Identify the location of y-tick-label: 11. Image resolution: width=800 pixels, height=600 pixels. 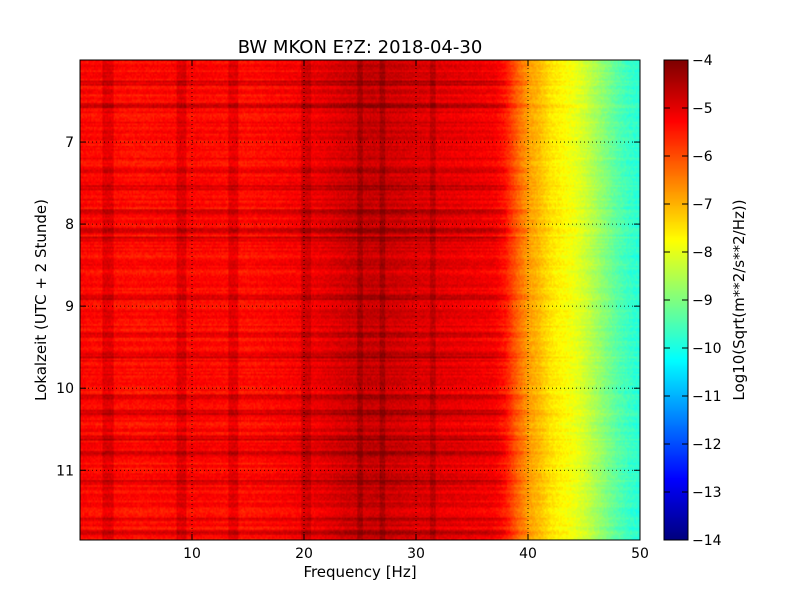
(65, 471).